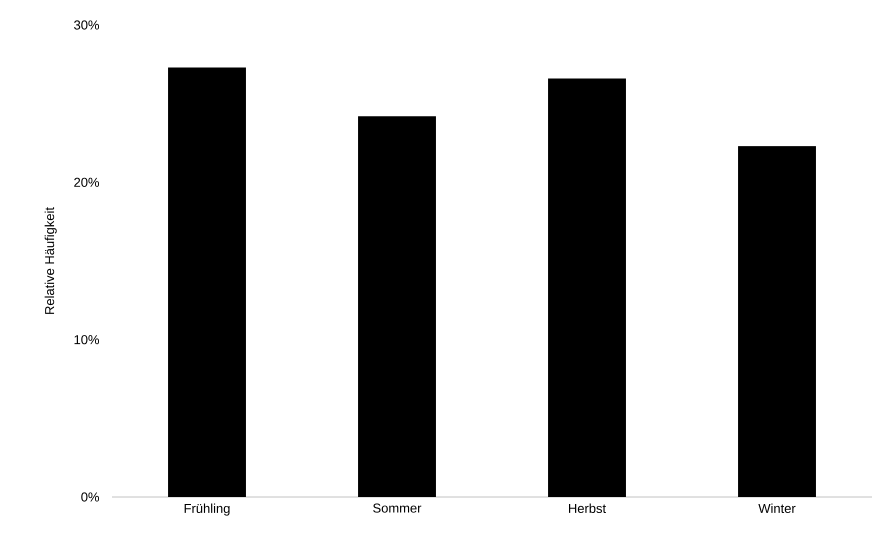  Describe the element at coordinates (777, 509) in the screenshot. I see `x-tick-label: Winter` at that location.